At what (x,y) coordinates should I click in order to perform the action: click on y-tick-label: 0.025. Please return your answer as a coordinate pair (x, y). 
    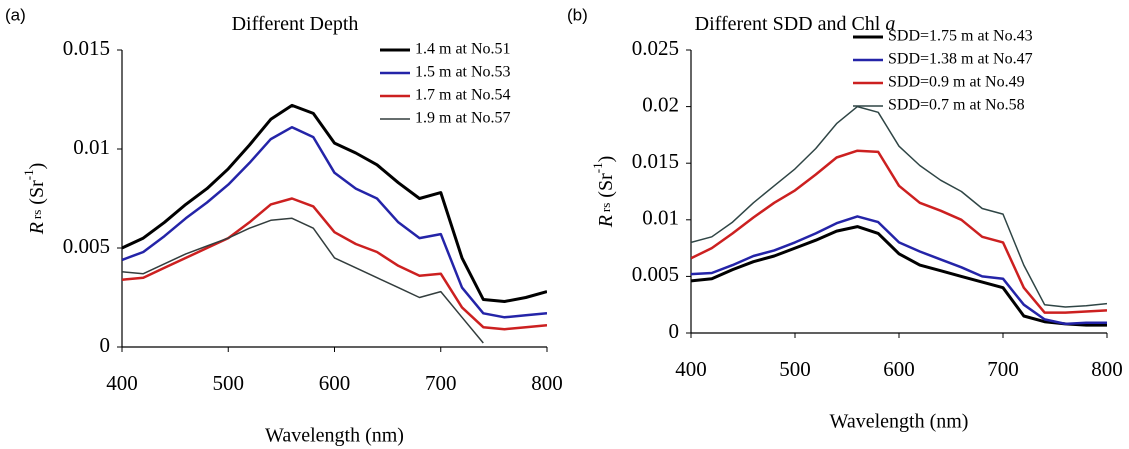
    Looking at the image, I should click on (655, 48).